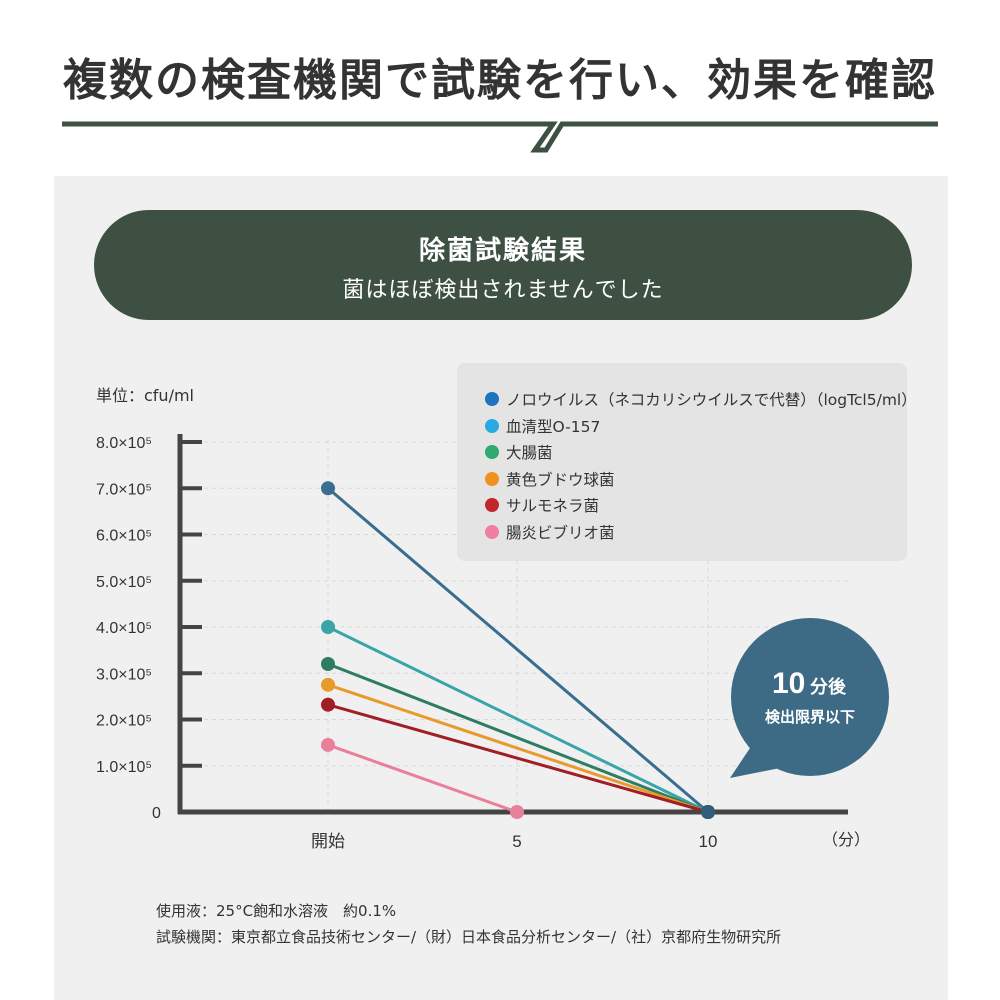  I want to click on legend-item: 黄色ブドウ球菌, so click(550, 479).